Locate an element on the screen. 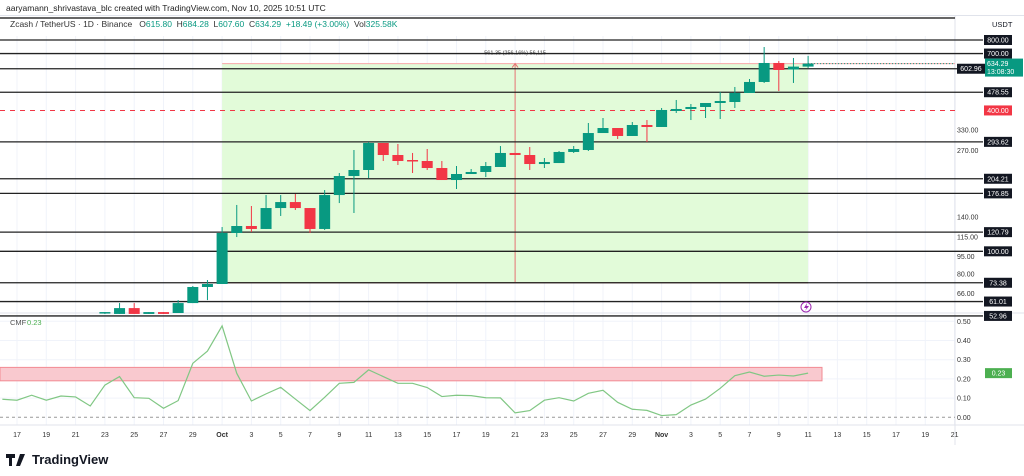  level-label: 700.00 is located at coordinates (998, 54).